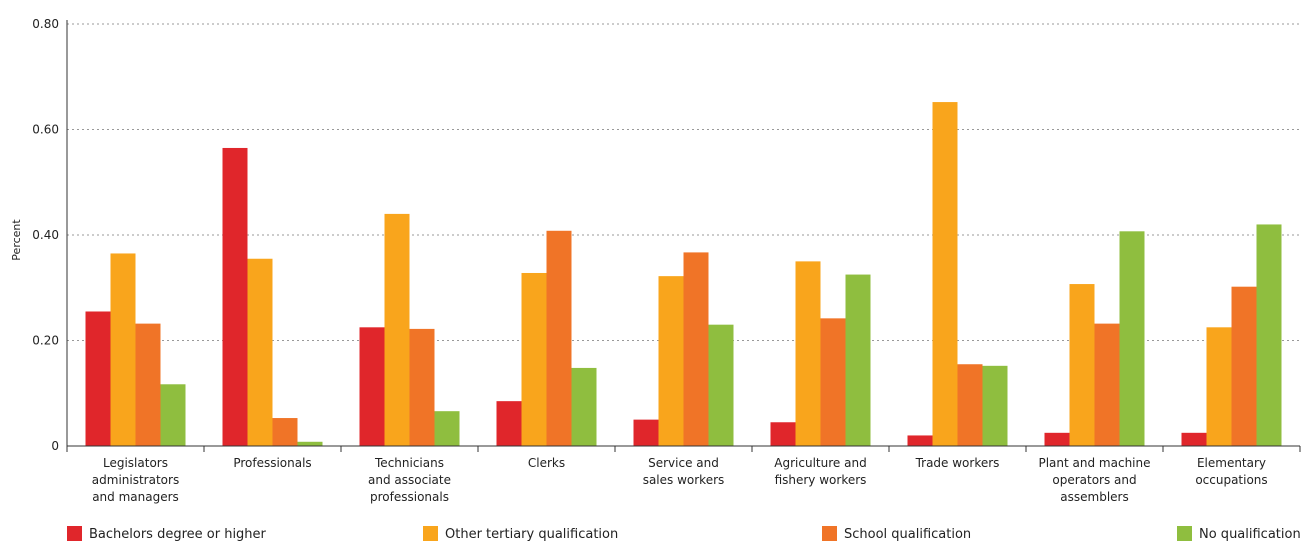  Describe the element at coordinates (135, 480) in the screenshot. I see `category-label: Legislators administrators and managers` at that location.